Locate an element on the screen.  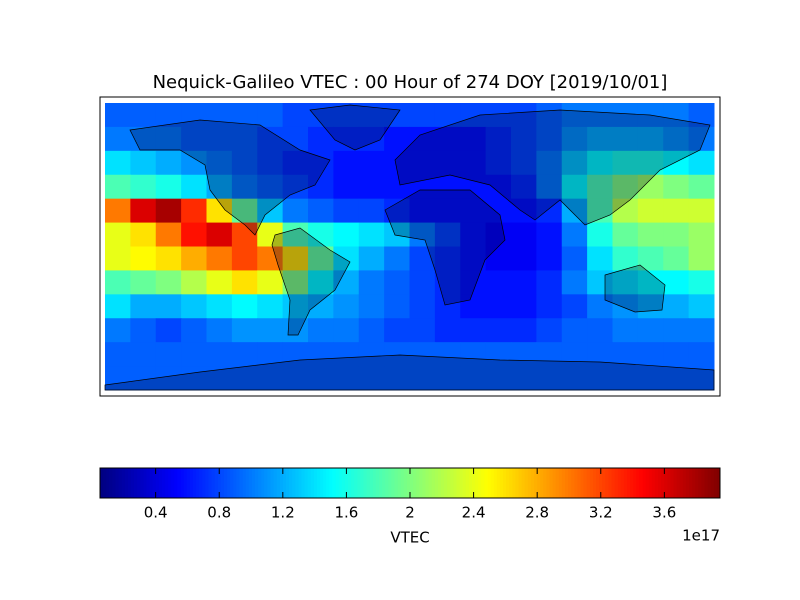
colorbar is located at coordinates (410, 483).